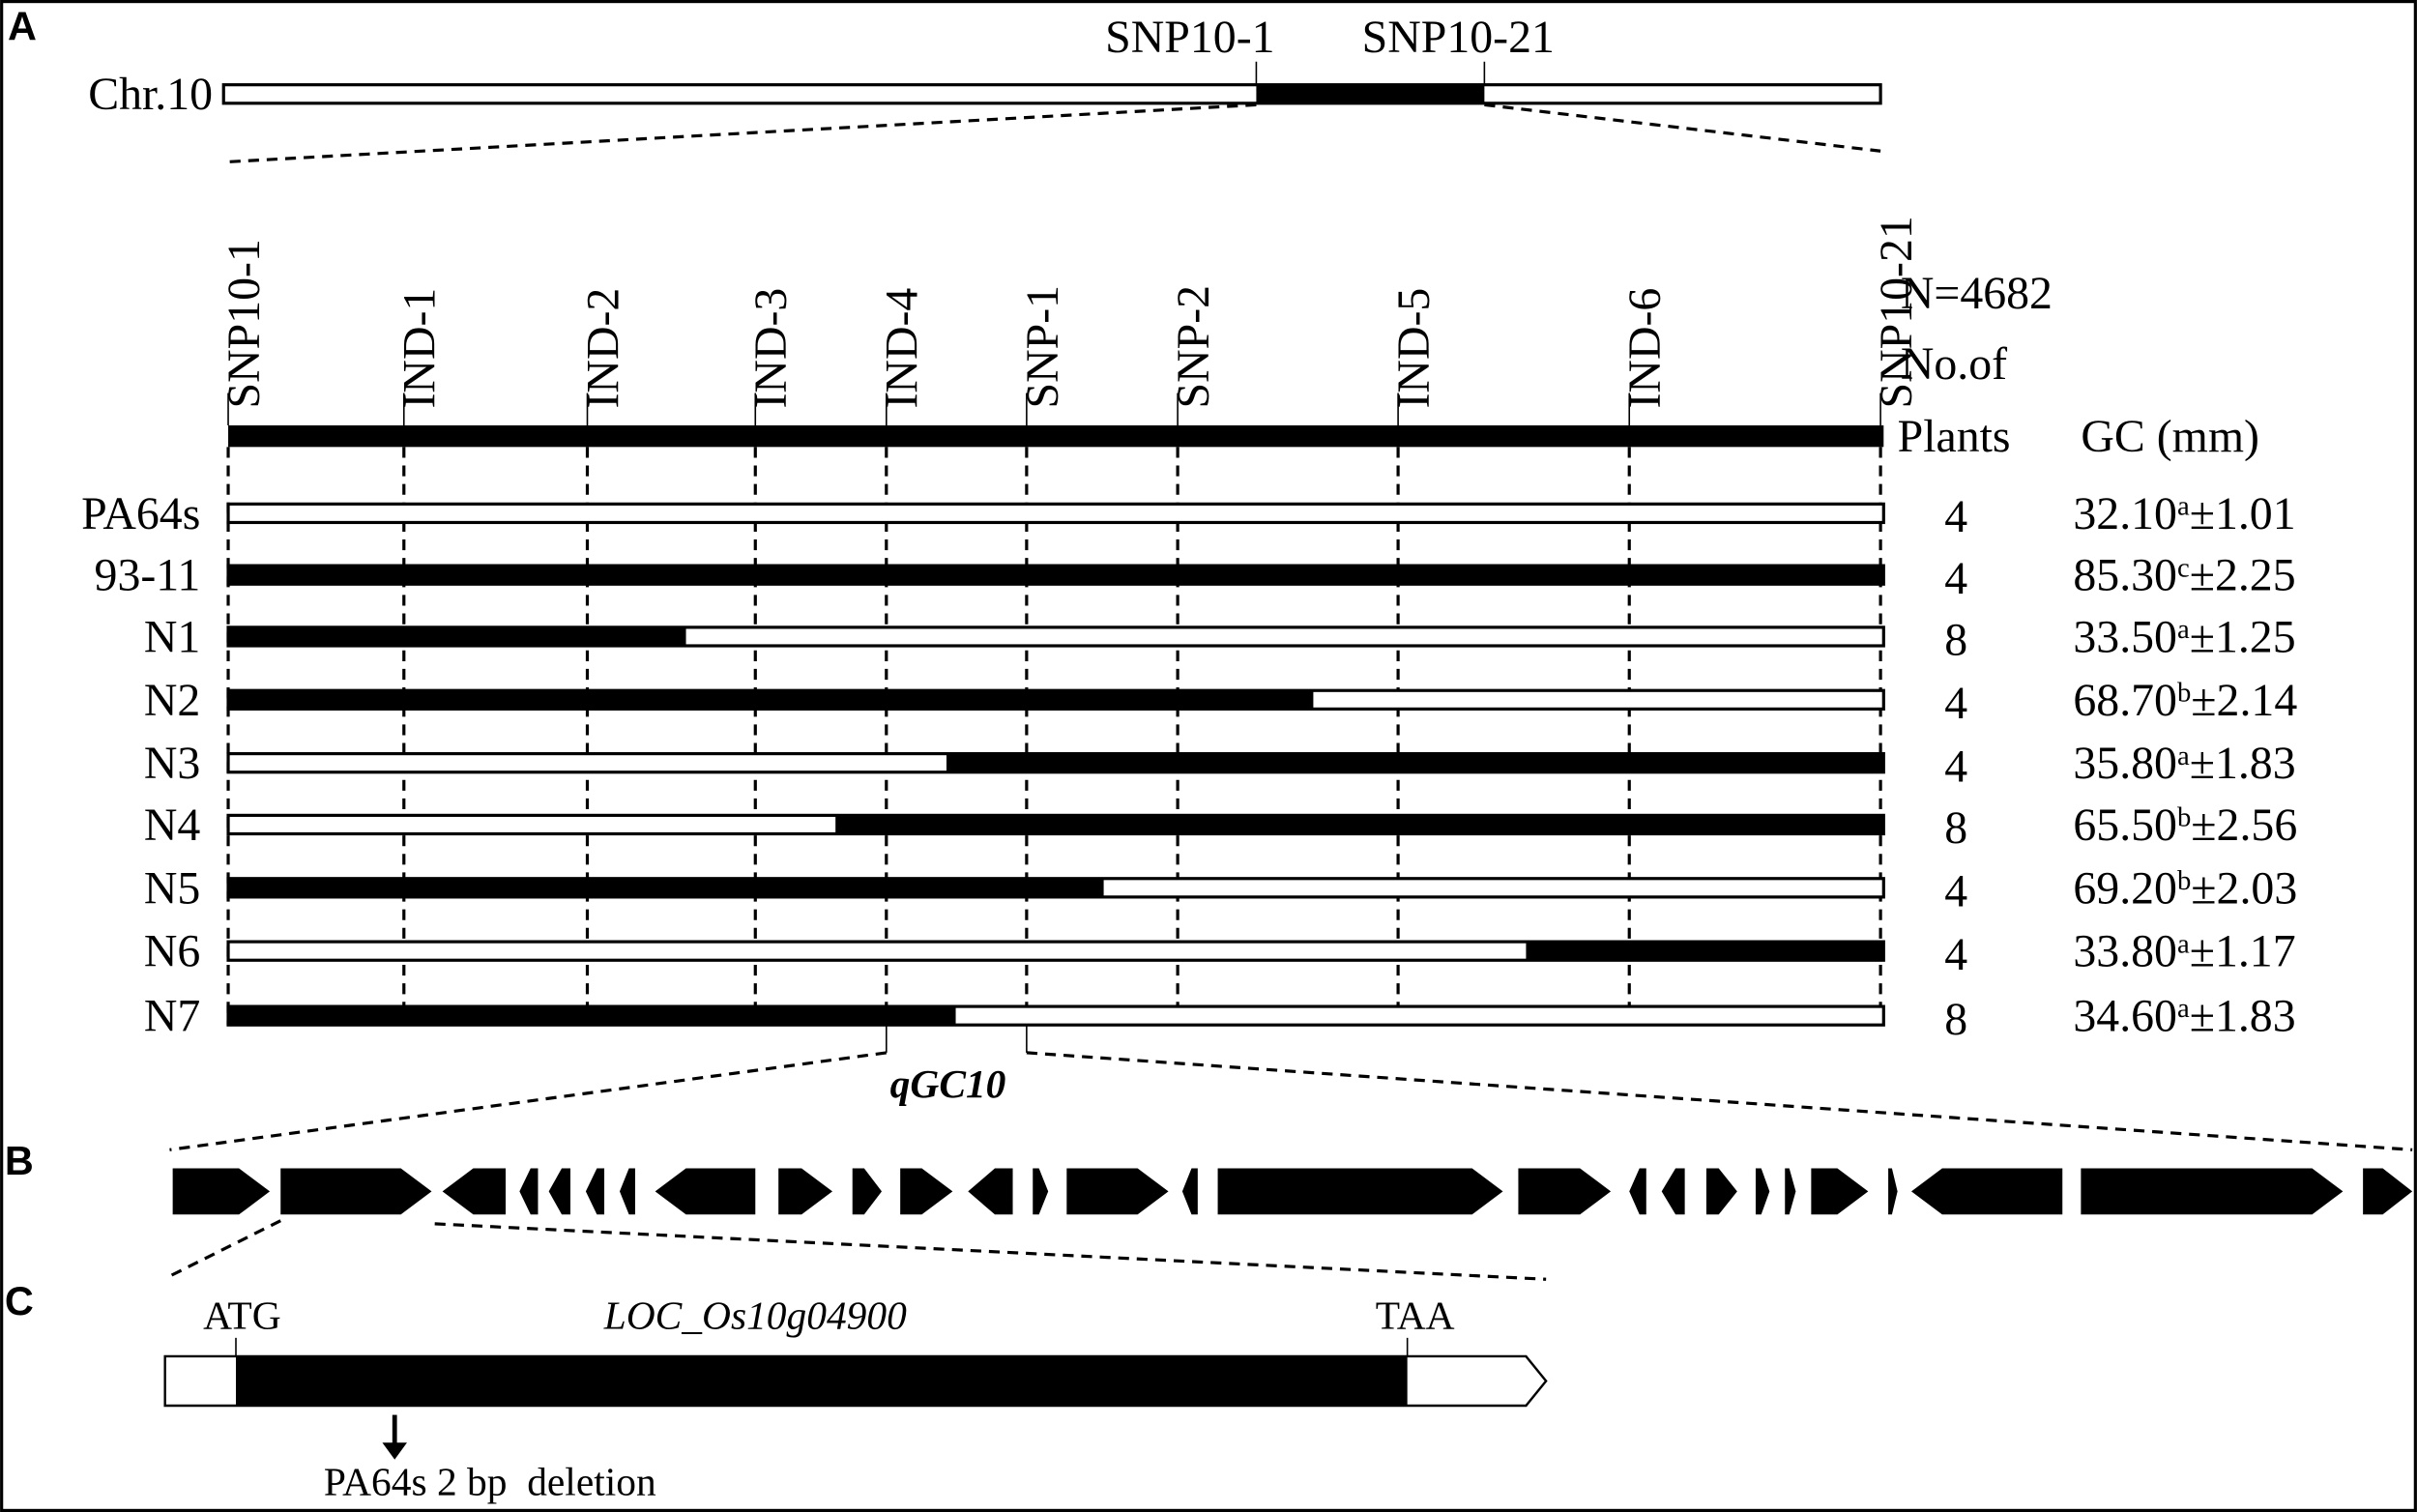 The height and width of the screenshot is (1512, 2417). Describe the element at coordinates (2243, 636) in the screenshot. I see `gc-sd: ±1.25` at that location.